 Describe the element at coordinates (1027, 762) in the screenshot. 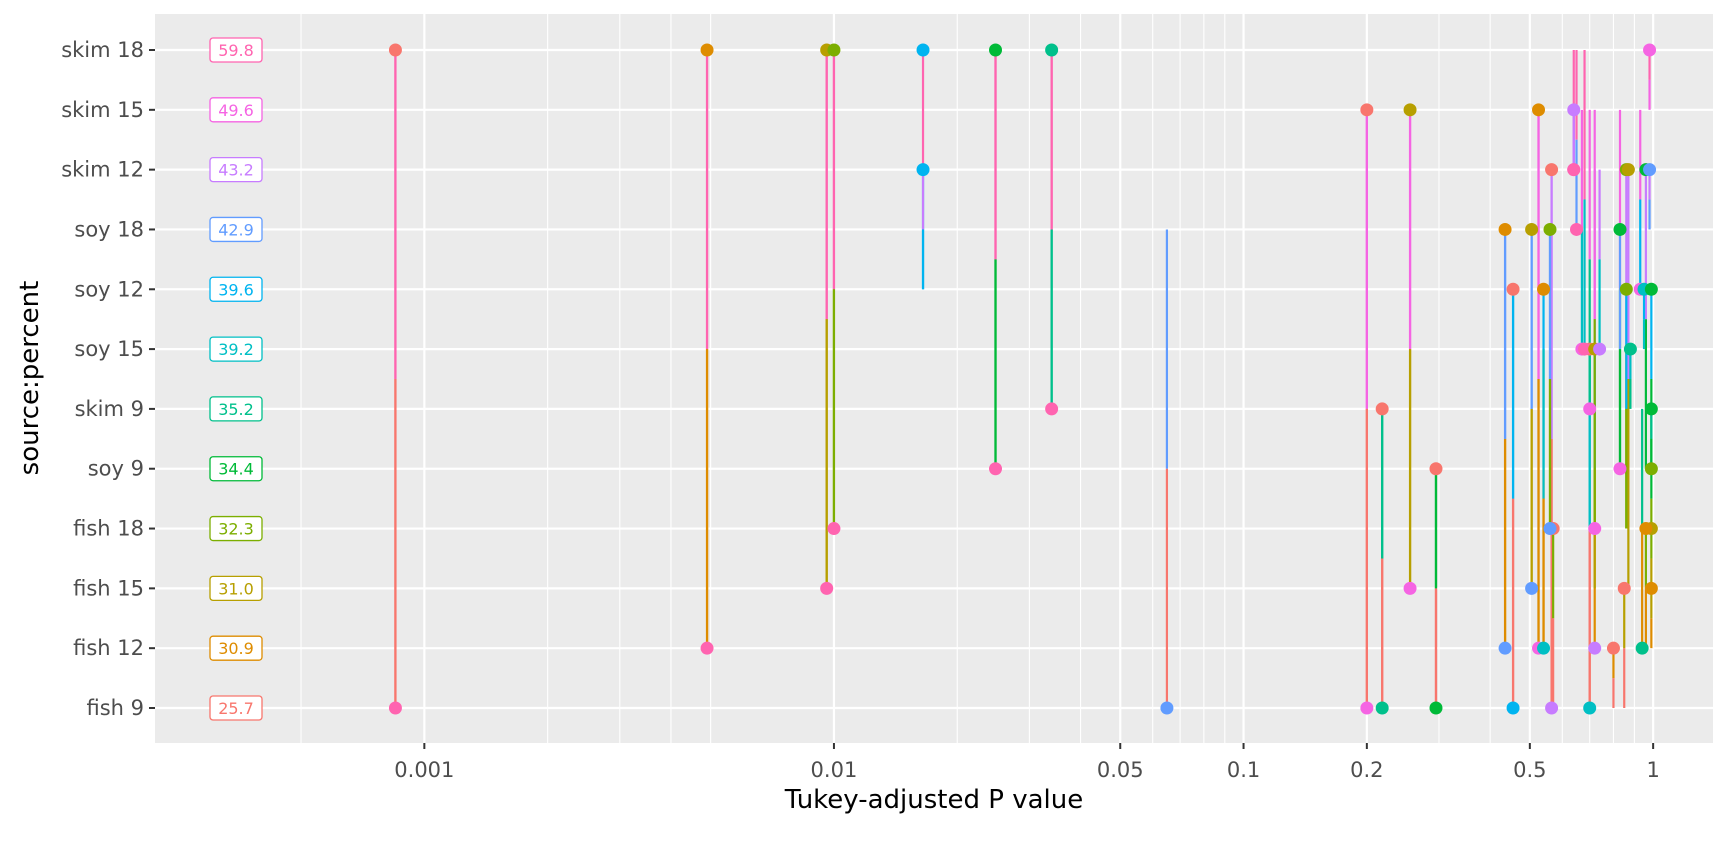

I see `x-axis: 0.001 0.01 0.05 0.1 0.2 0.5 1` at that location.